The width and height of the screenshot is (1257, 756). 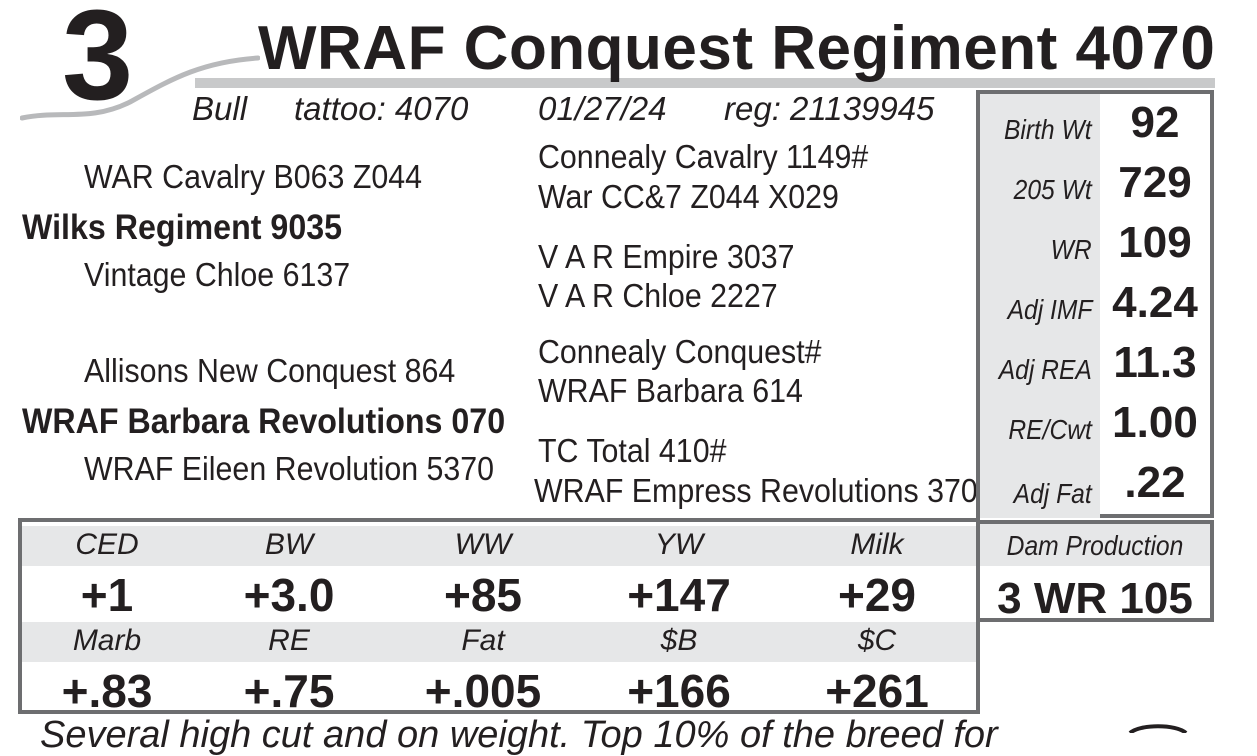 I want to click on stat-value: 4.24, so click(x=1155, y=302).